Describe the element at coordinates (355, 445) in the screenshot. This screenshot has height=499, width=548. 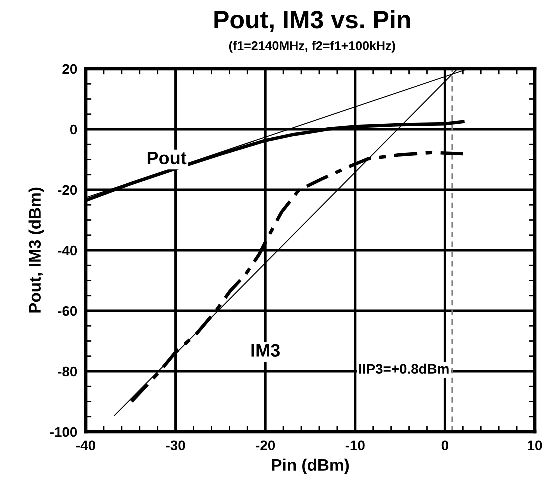
I see `x-tick-label: -10` at that location.